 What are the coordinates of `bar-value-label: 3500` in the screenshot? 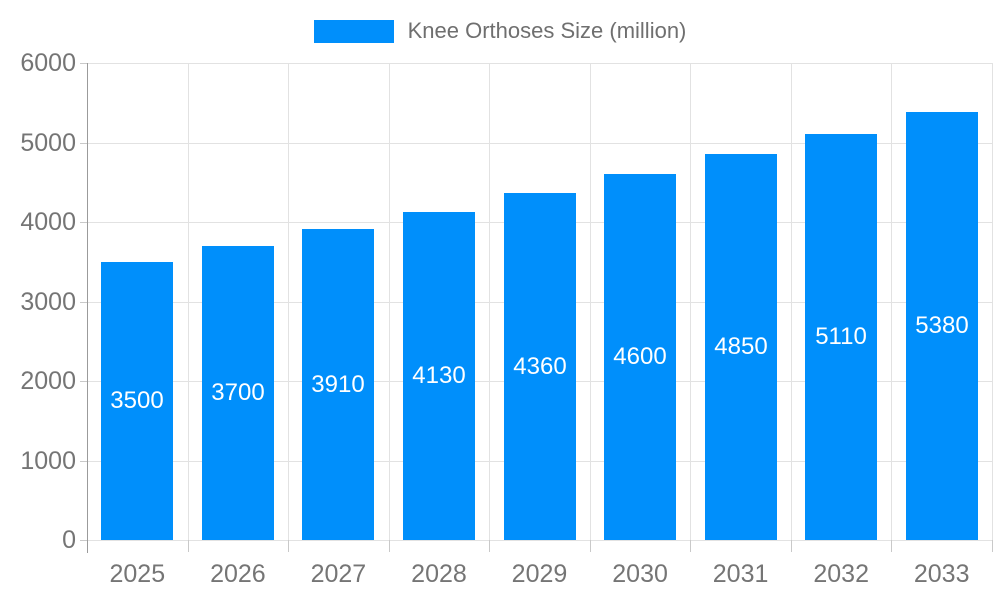 It's located at (137, 400).